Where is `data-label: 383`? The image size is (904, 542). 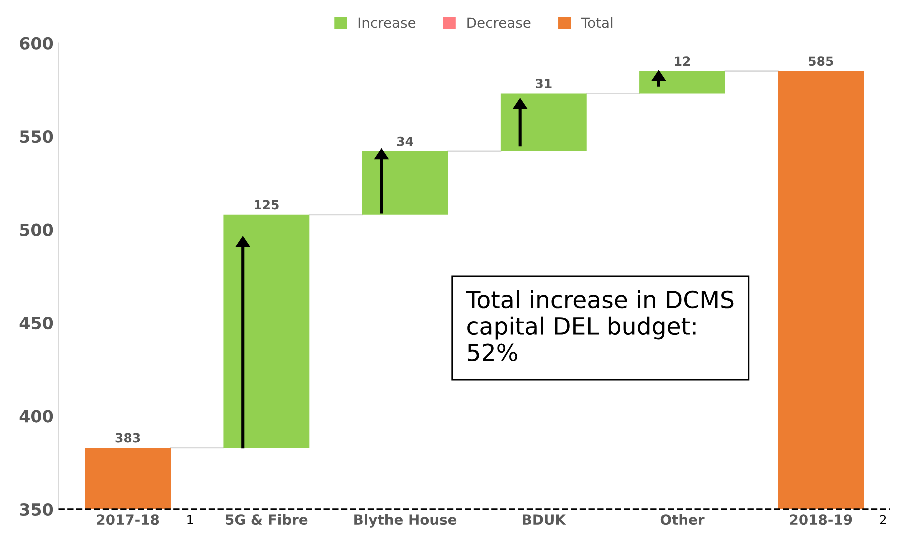
data-label: 383 is located at coordinates (128, 438).